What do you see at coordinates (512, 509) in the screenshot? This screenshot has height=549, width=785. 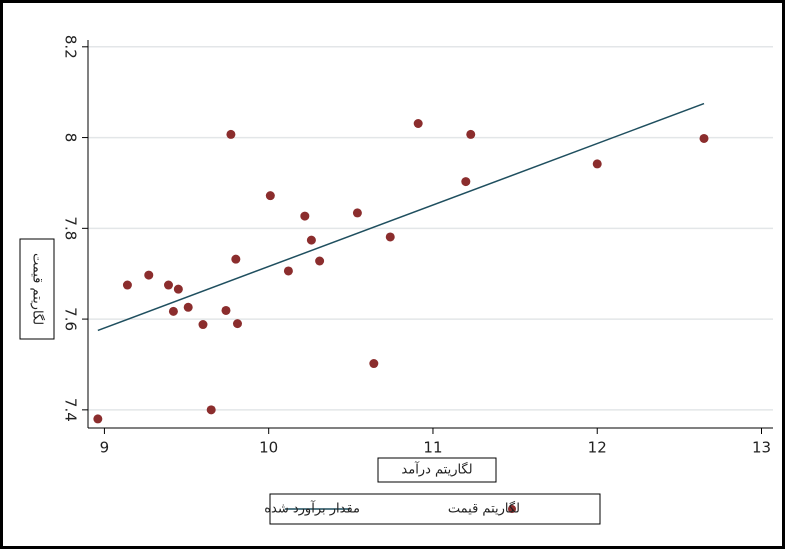 I see `legend-swatch` at bounding box center [512, 509].